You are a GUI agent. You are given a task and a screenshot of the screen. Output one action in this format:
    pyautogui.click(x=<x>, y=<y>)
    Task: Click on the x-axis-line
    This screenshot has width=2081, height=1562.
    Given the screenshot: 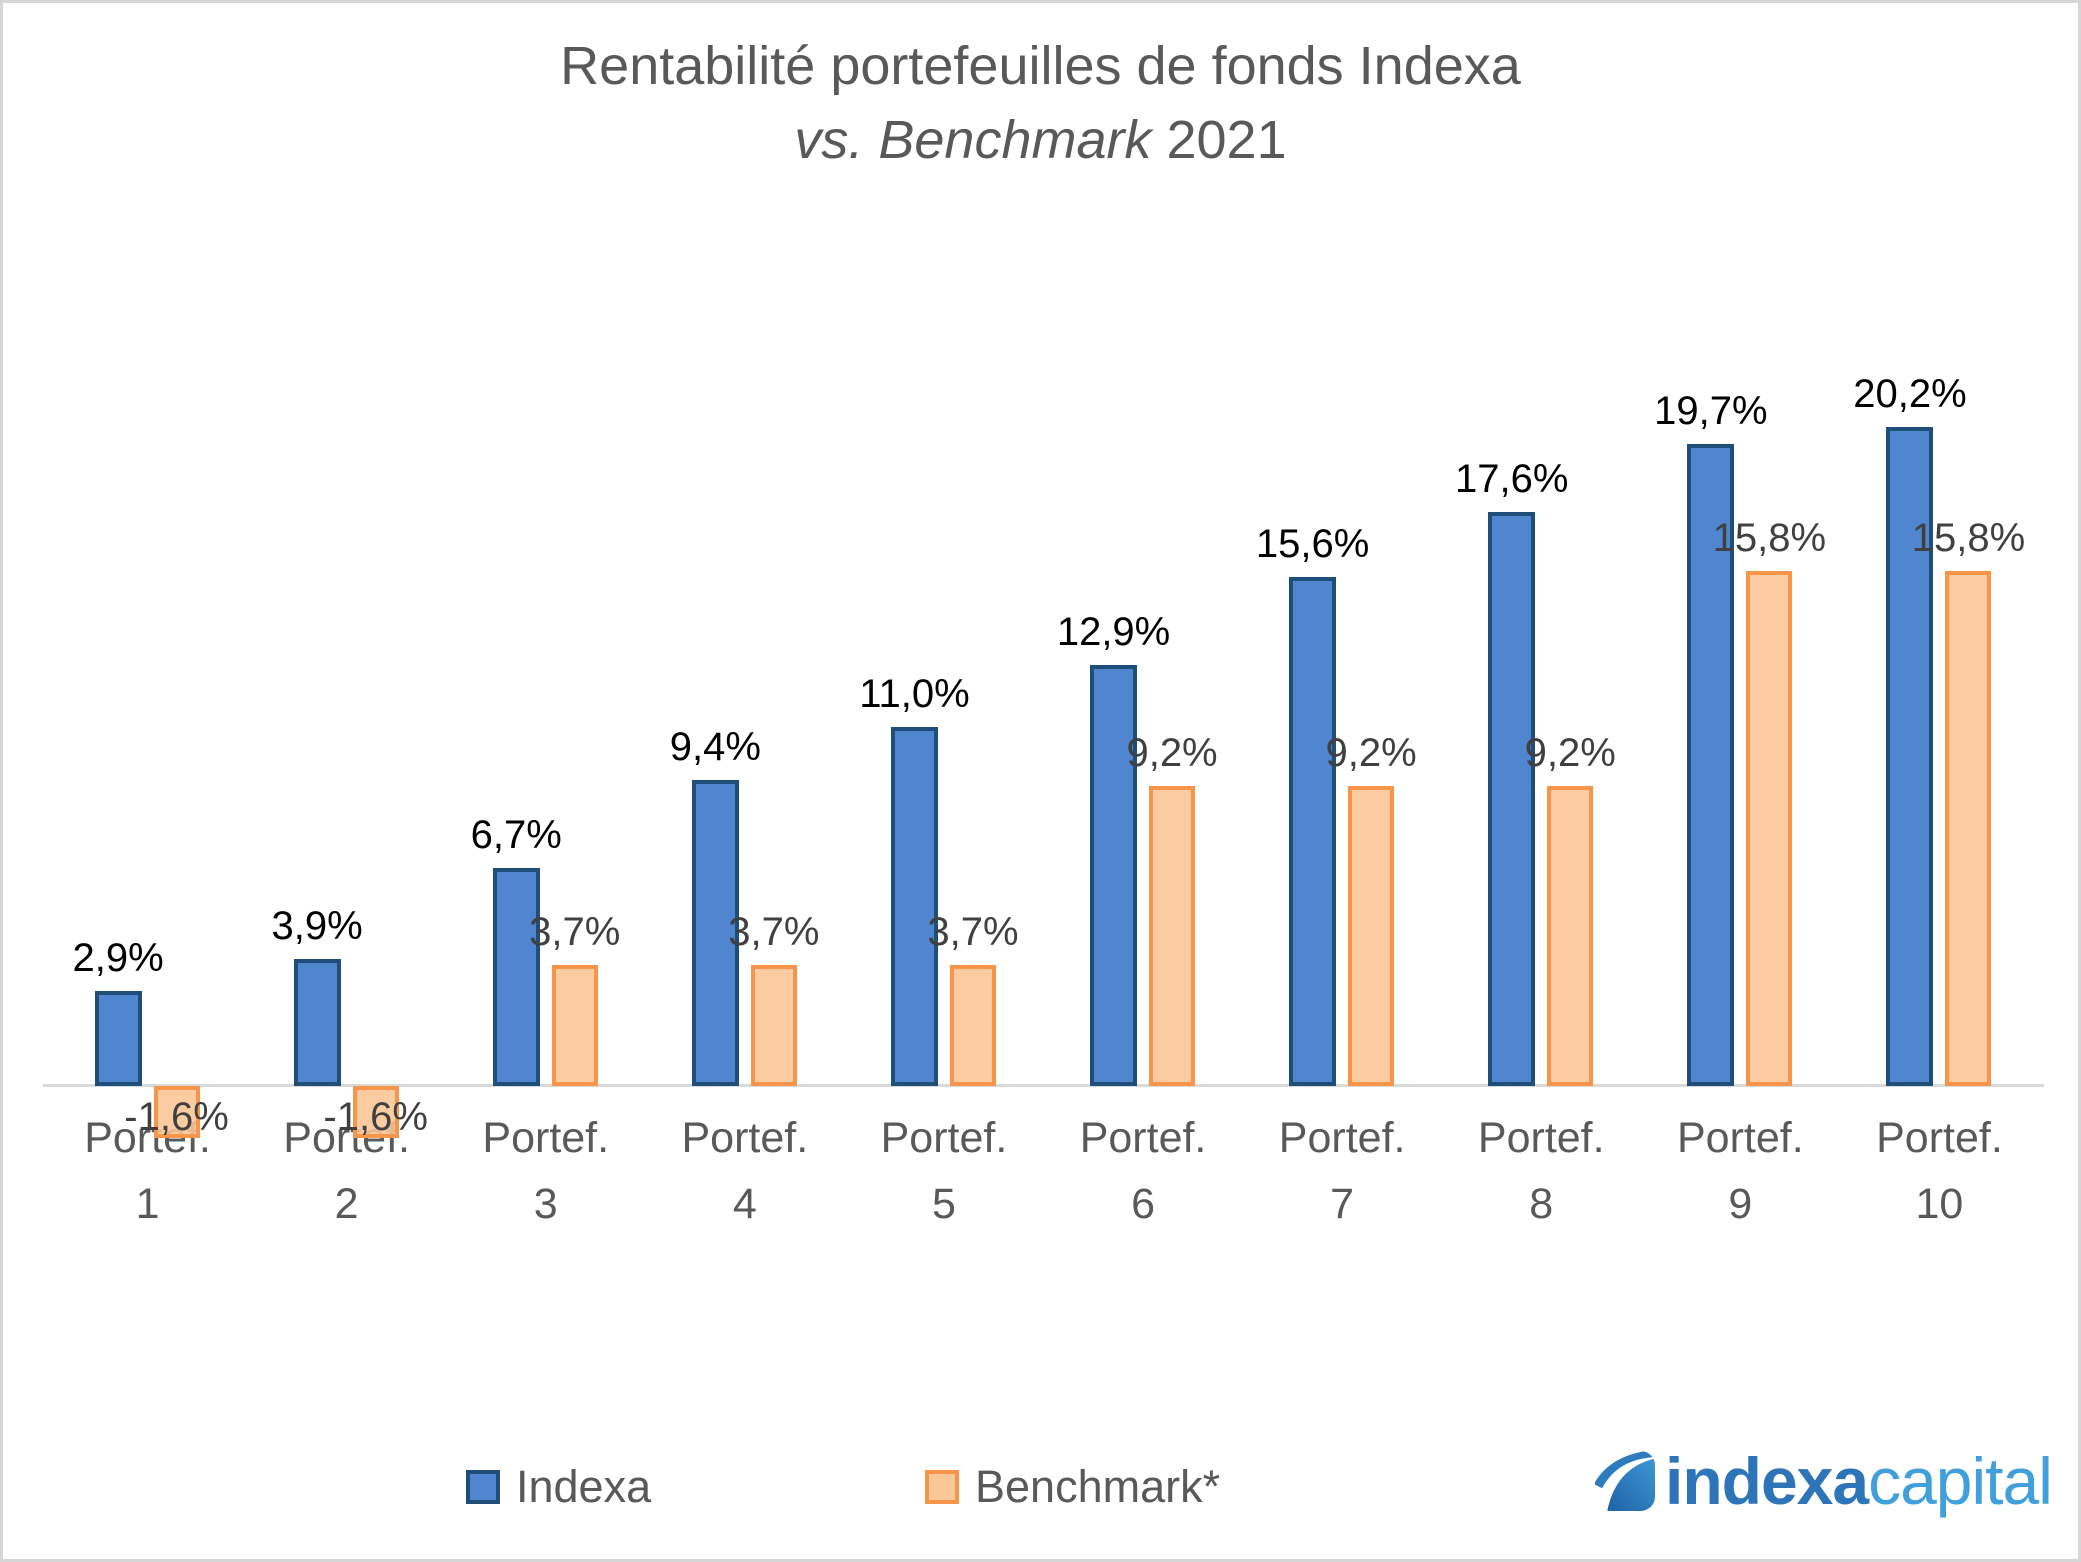 What is the action you would take?
    pyautogui.click(x=1043, y=1085)
    